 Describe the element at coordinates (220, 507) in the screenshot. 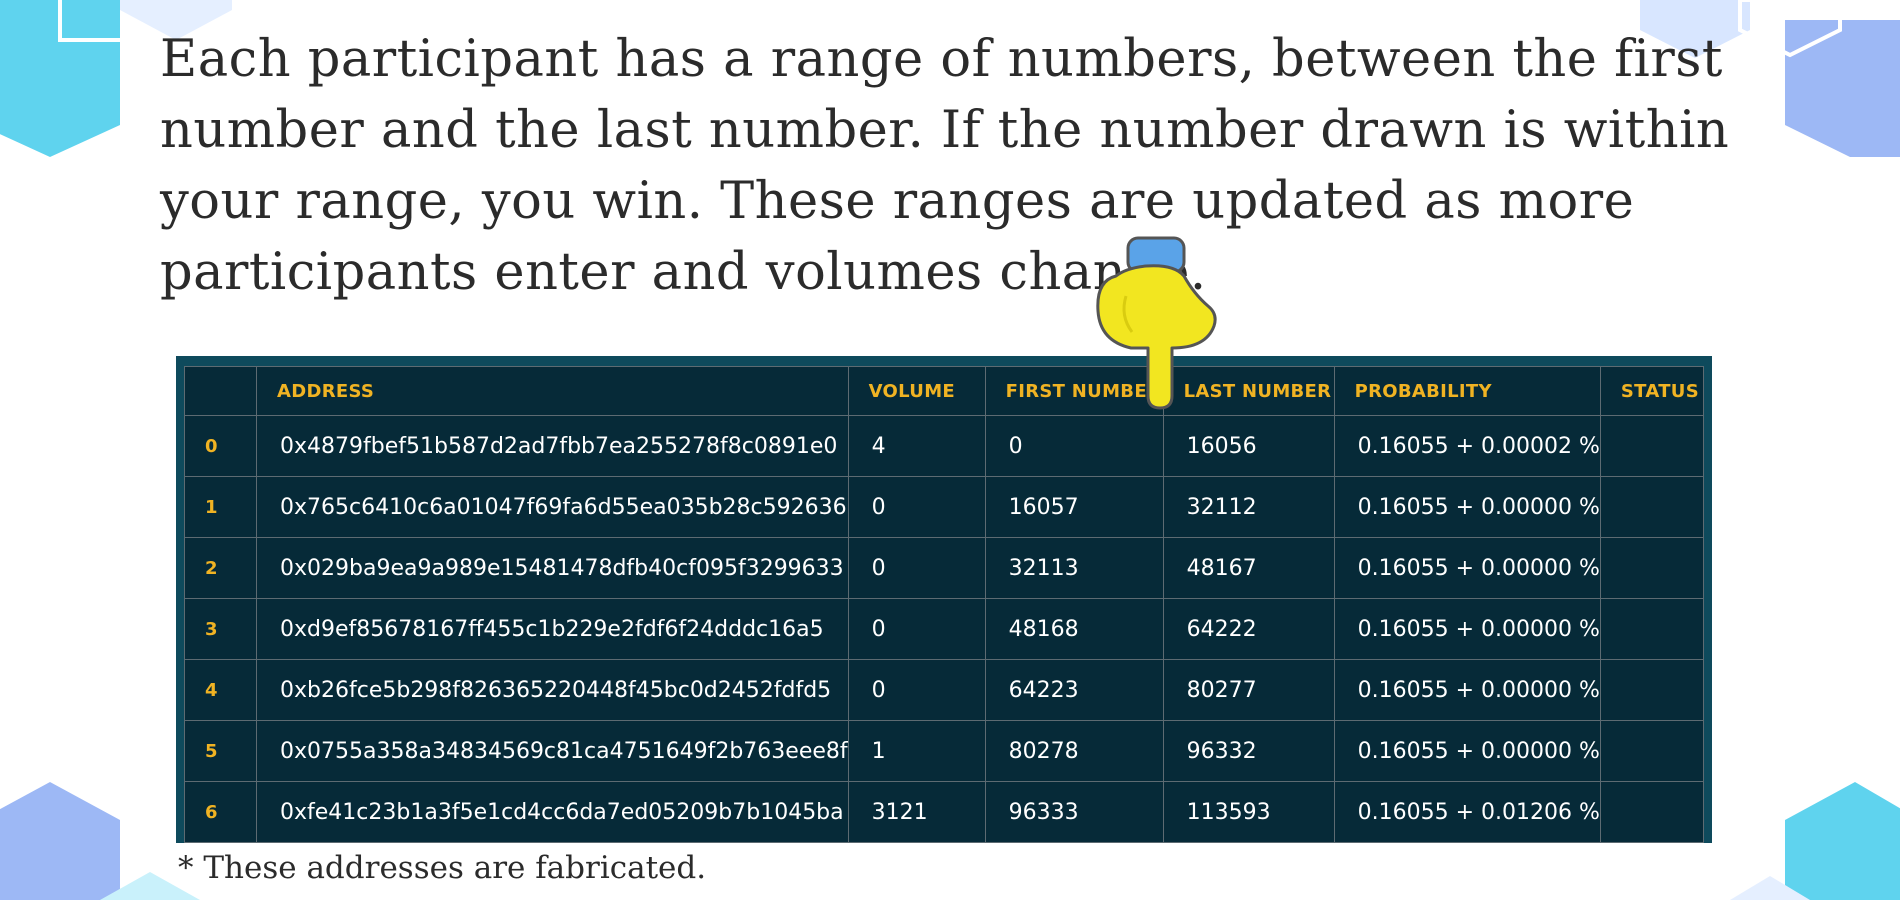

I see `row-index: 1` at that location.